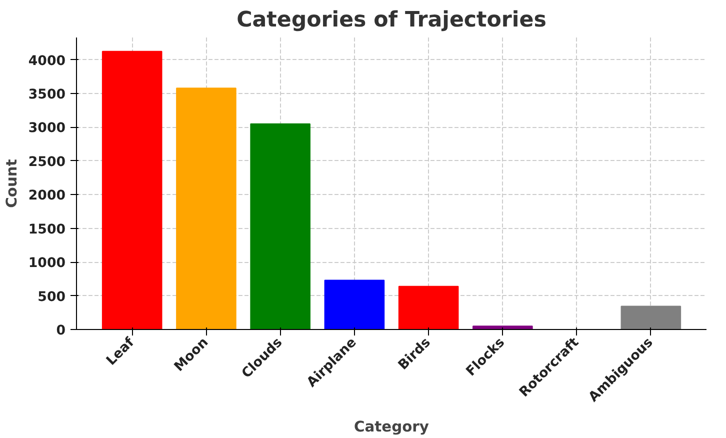 The width and height of the screenshot is (726, 438). What do you see at coordinates (47, 94) in the screenshot?
I see `y-tick-label: 3500` at bounding box center [47, 94].